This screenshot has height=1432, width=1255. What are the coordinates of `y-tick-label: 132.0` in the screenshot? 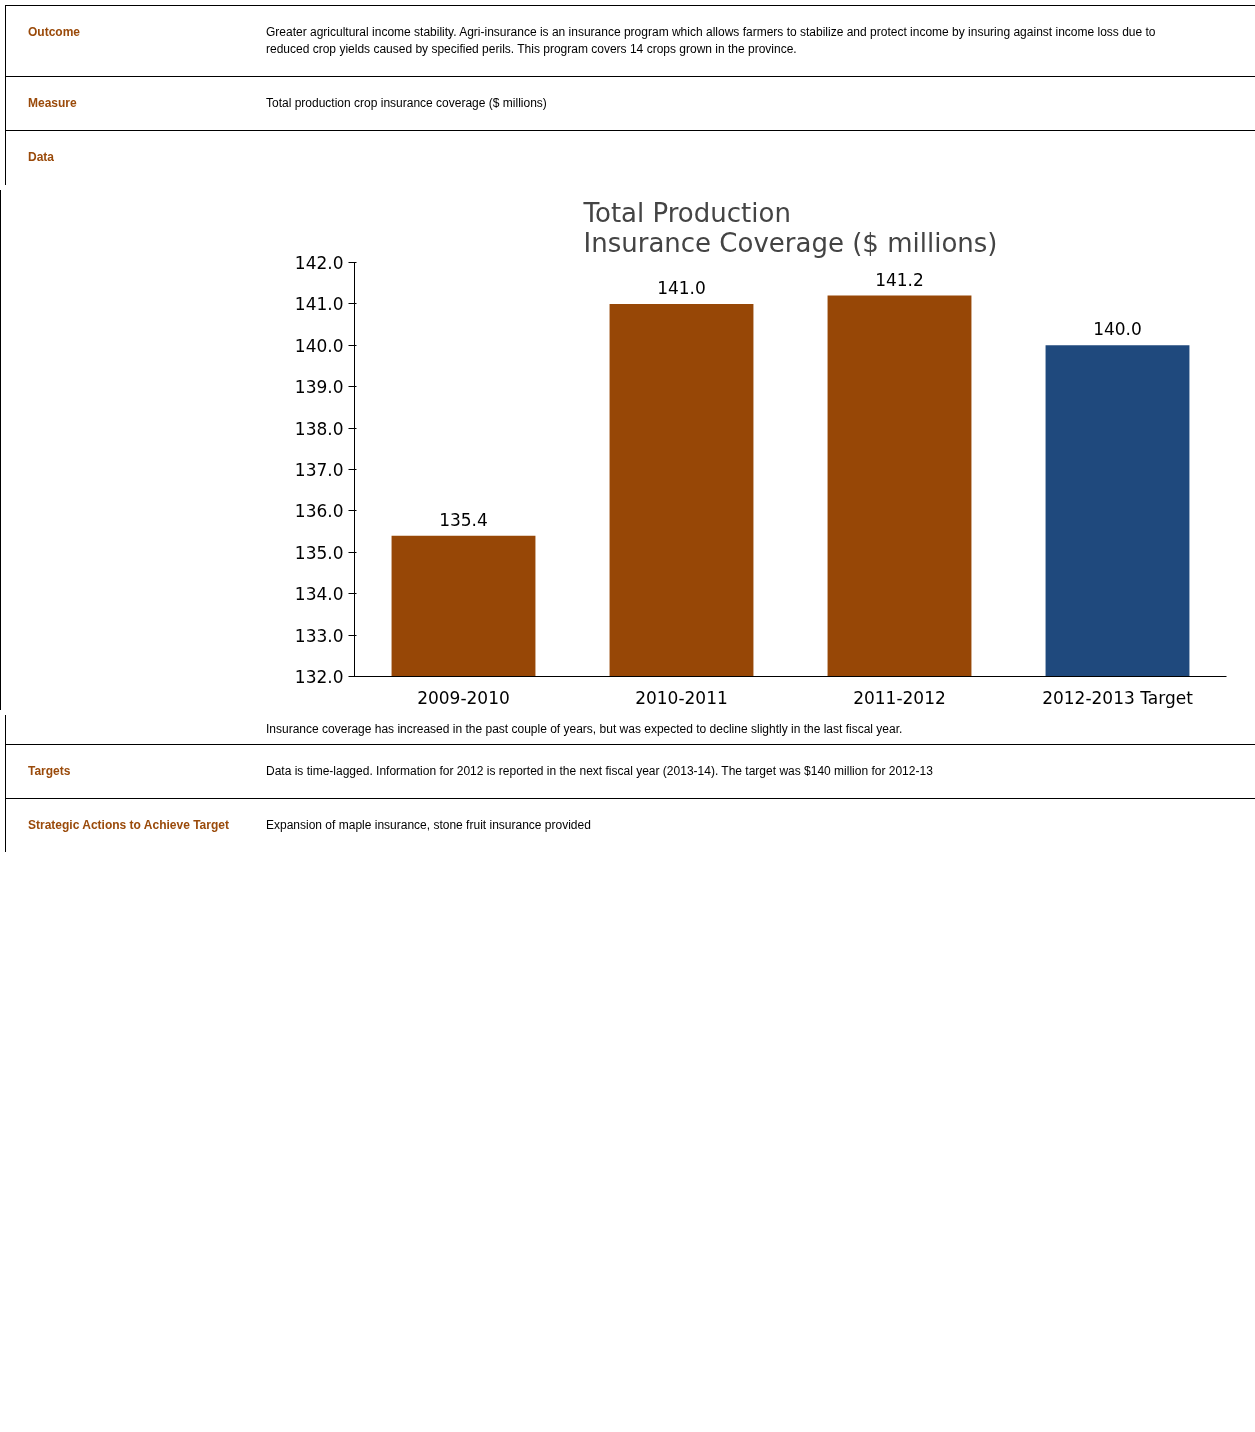 It's located at (319, 676).